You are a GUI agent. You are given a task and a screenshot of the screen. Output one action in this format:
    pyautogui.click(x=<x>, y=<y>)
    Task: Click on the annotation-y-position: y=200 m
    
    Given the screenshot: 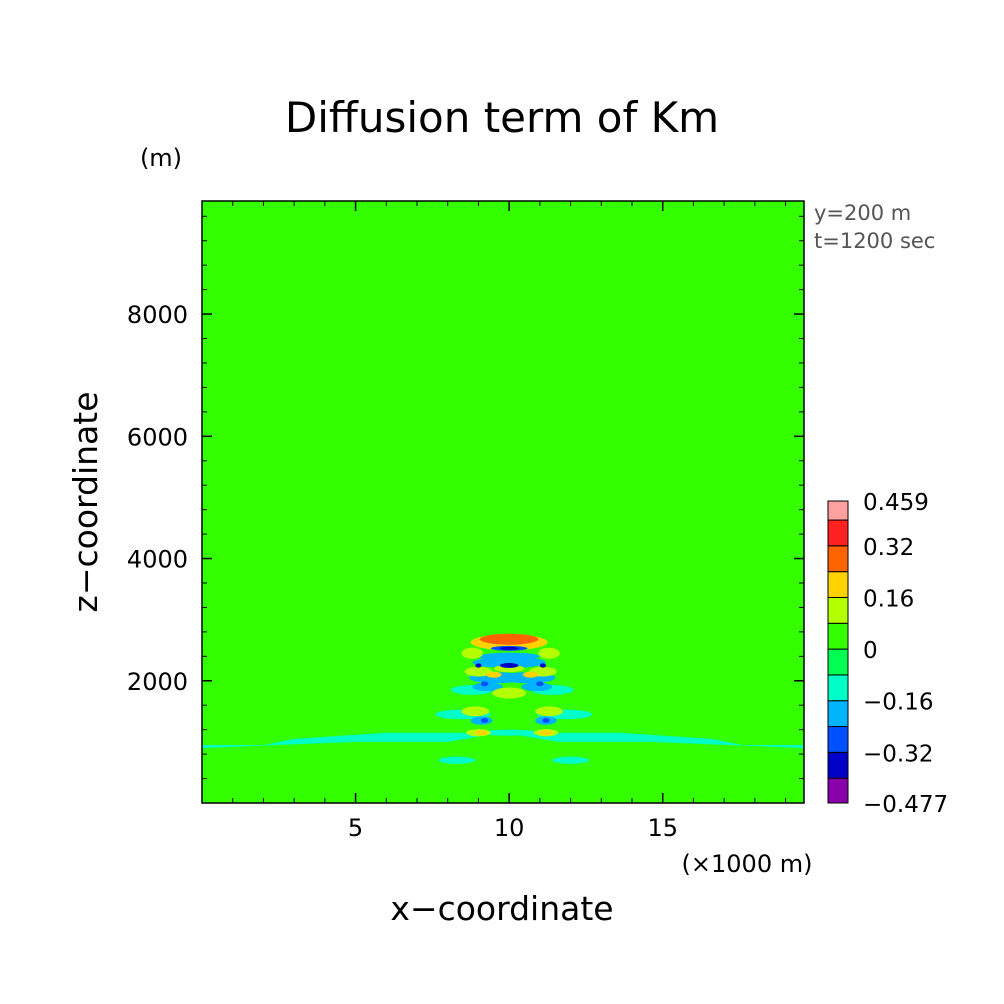 What is the action you would take?
    pyautogui.click(x=862, y=213)
    